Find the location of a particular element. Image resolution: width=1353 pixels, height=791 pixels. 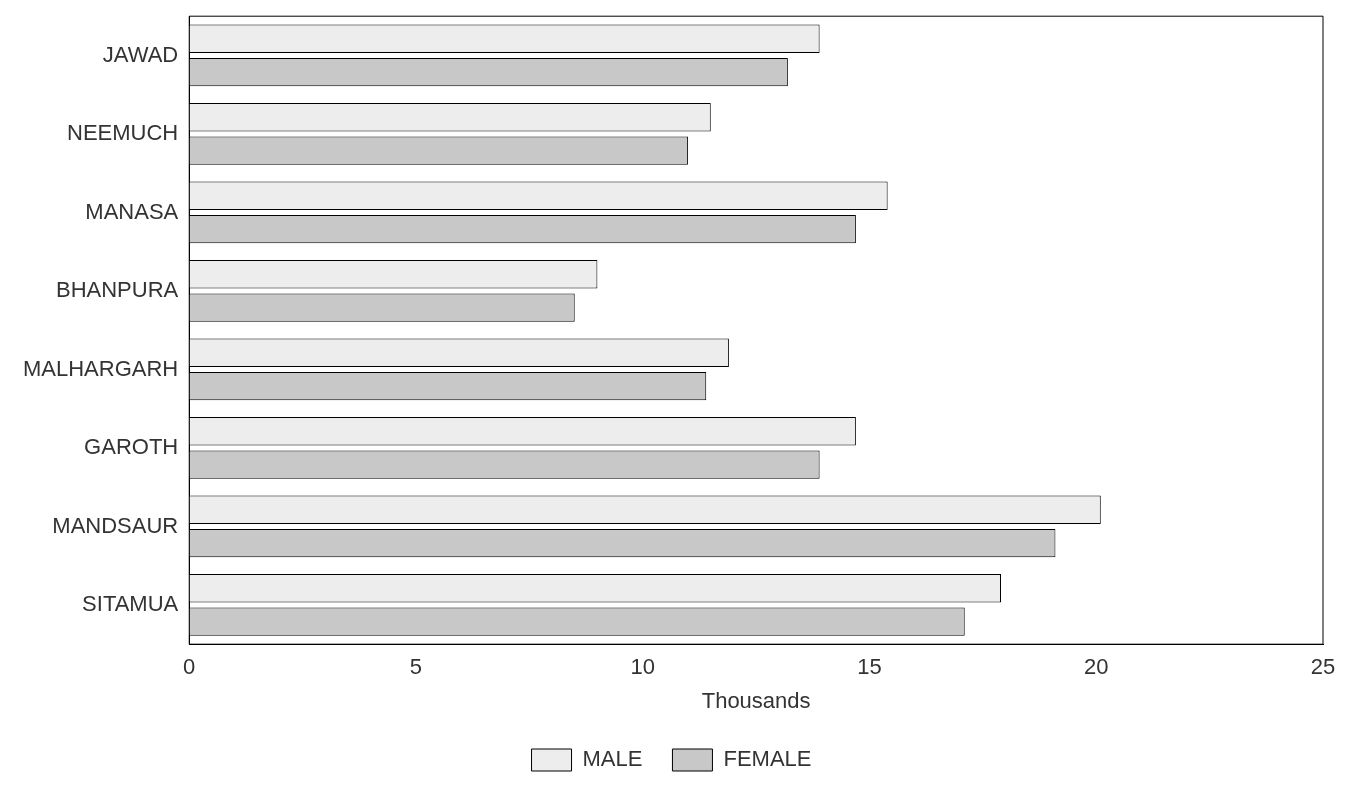

legend-label: MALE is located at coordinates (612, 759).